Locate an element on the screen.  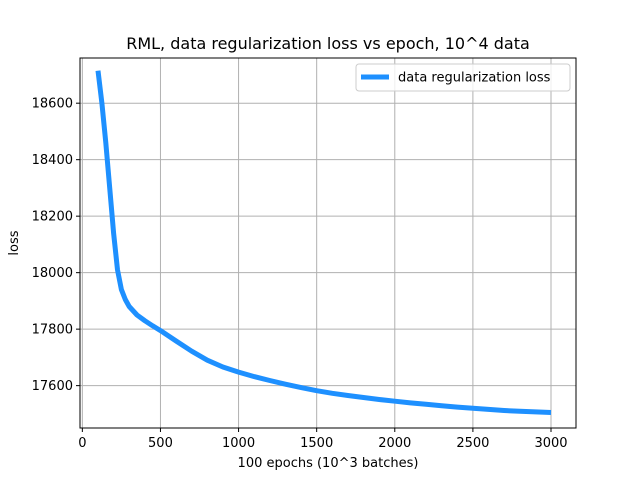
x-tick-label: 500 is located at coordinates (160, 443).